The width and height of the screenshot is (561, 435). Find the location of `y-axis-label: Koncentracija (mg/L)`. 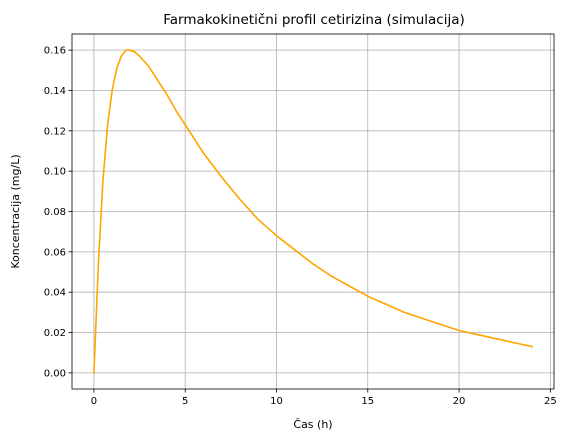

y-axis-label: Koncentracija (mg/L) is located at coordinates (15, 211).